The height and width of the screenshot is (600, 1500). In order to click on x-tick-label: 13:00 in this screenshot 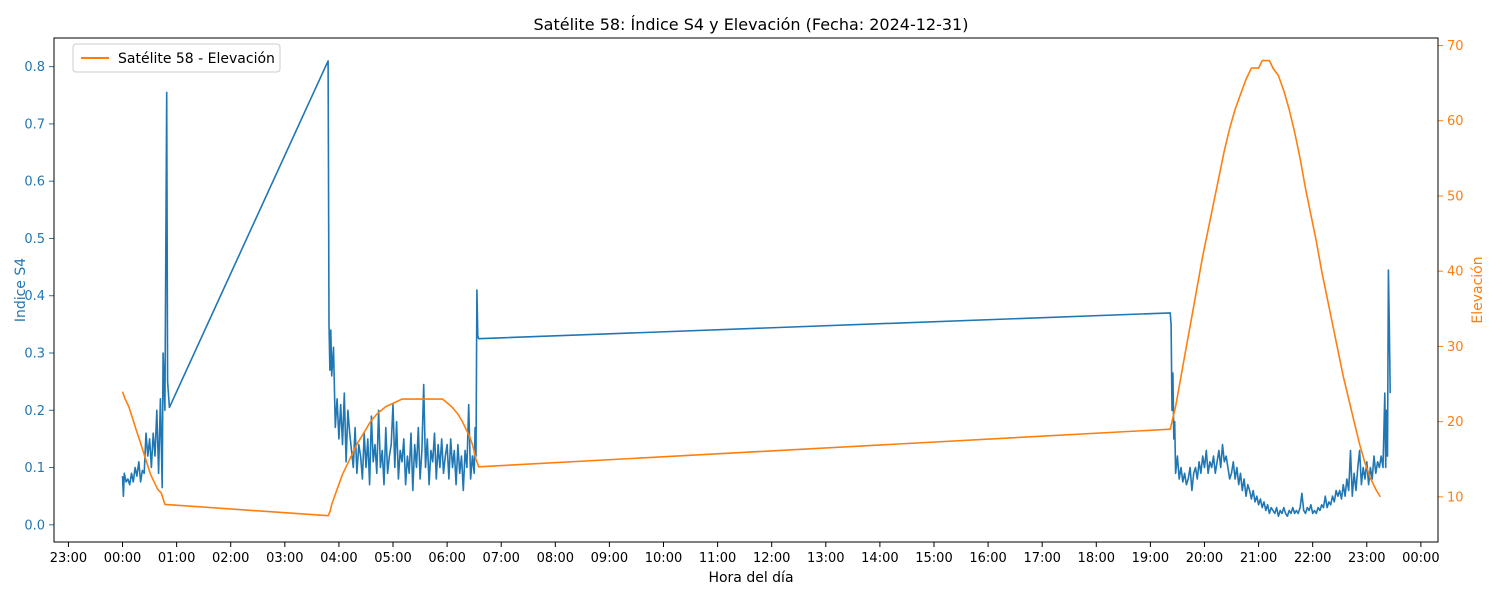, I will do `click(825, 558)`.